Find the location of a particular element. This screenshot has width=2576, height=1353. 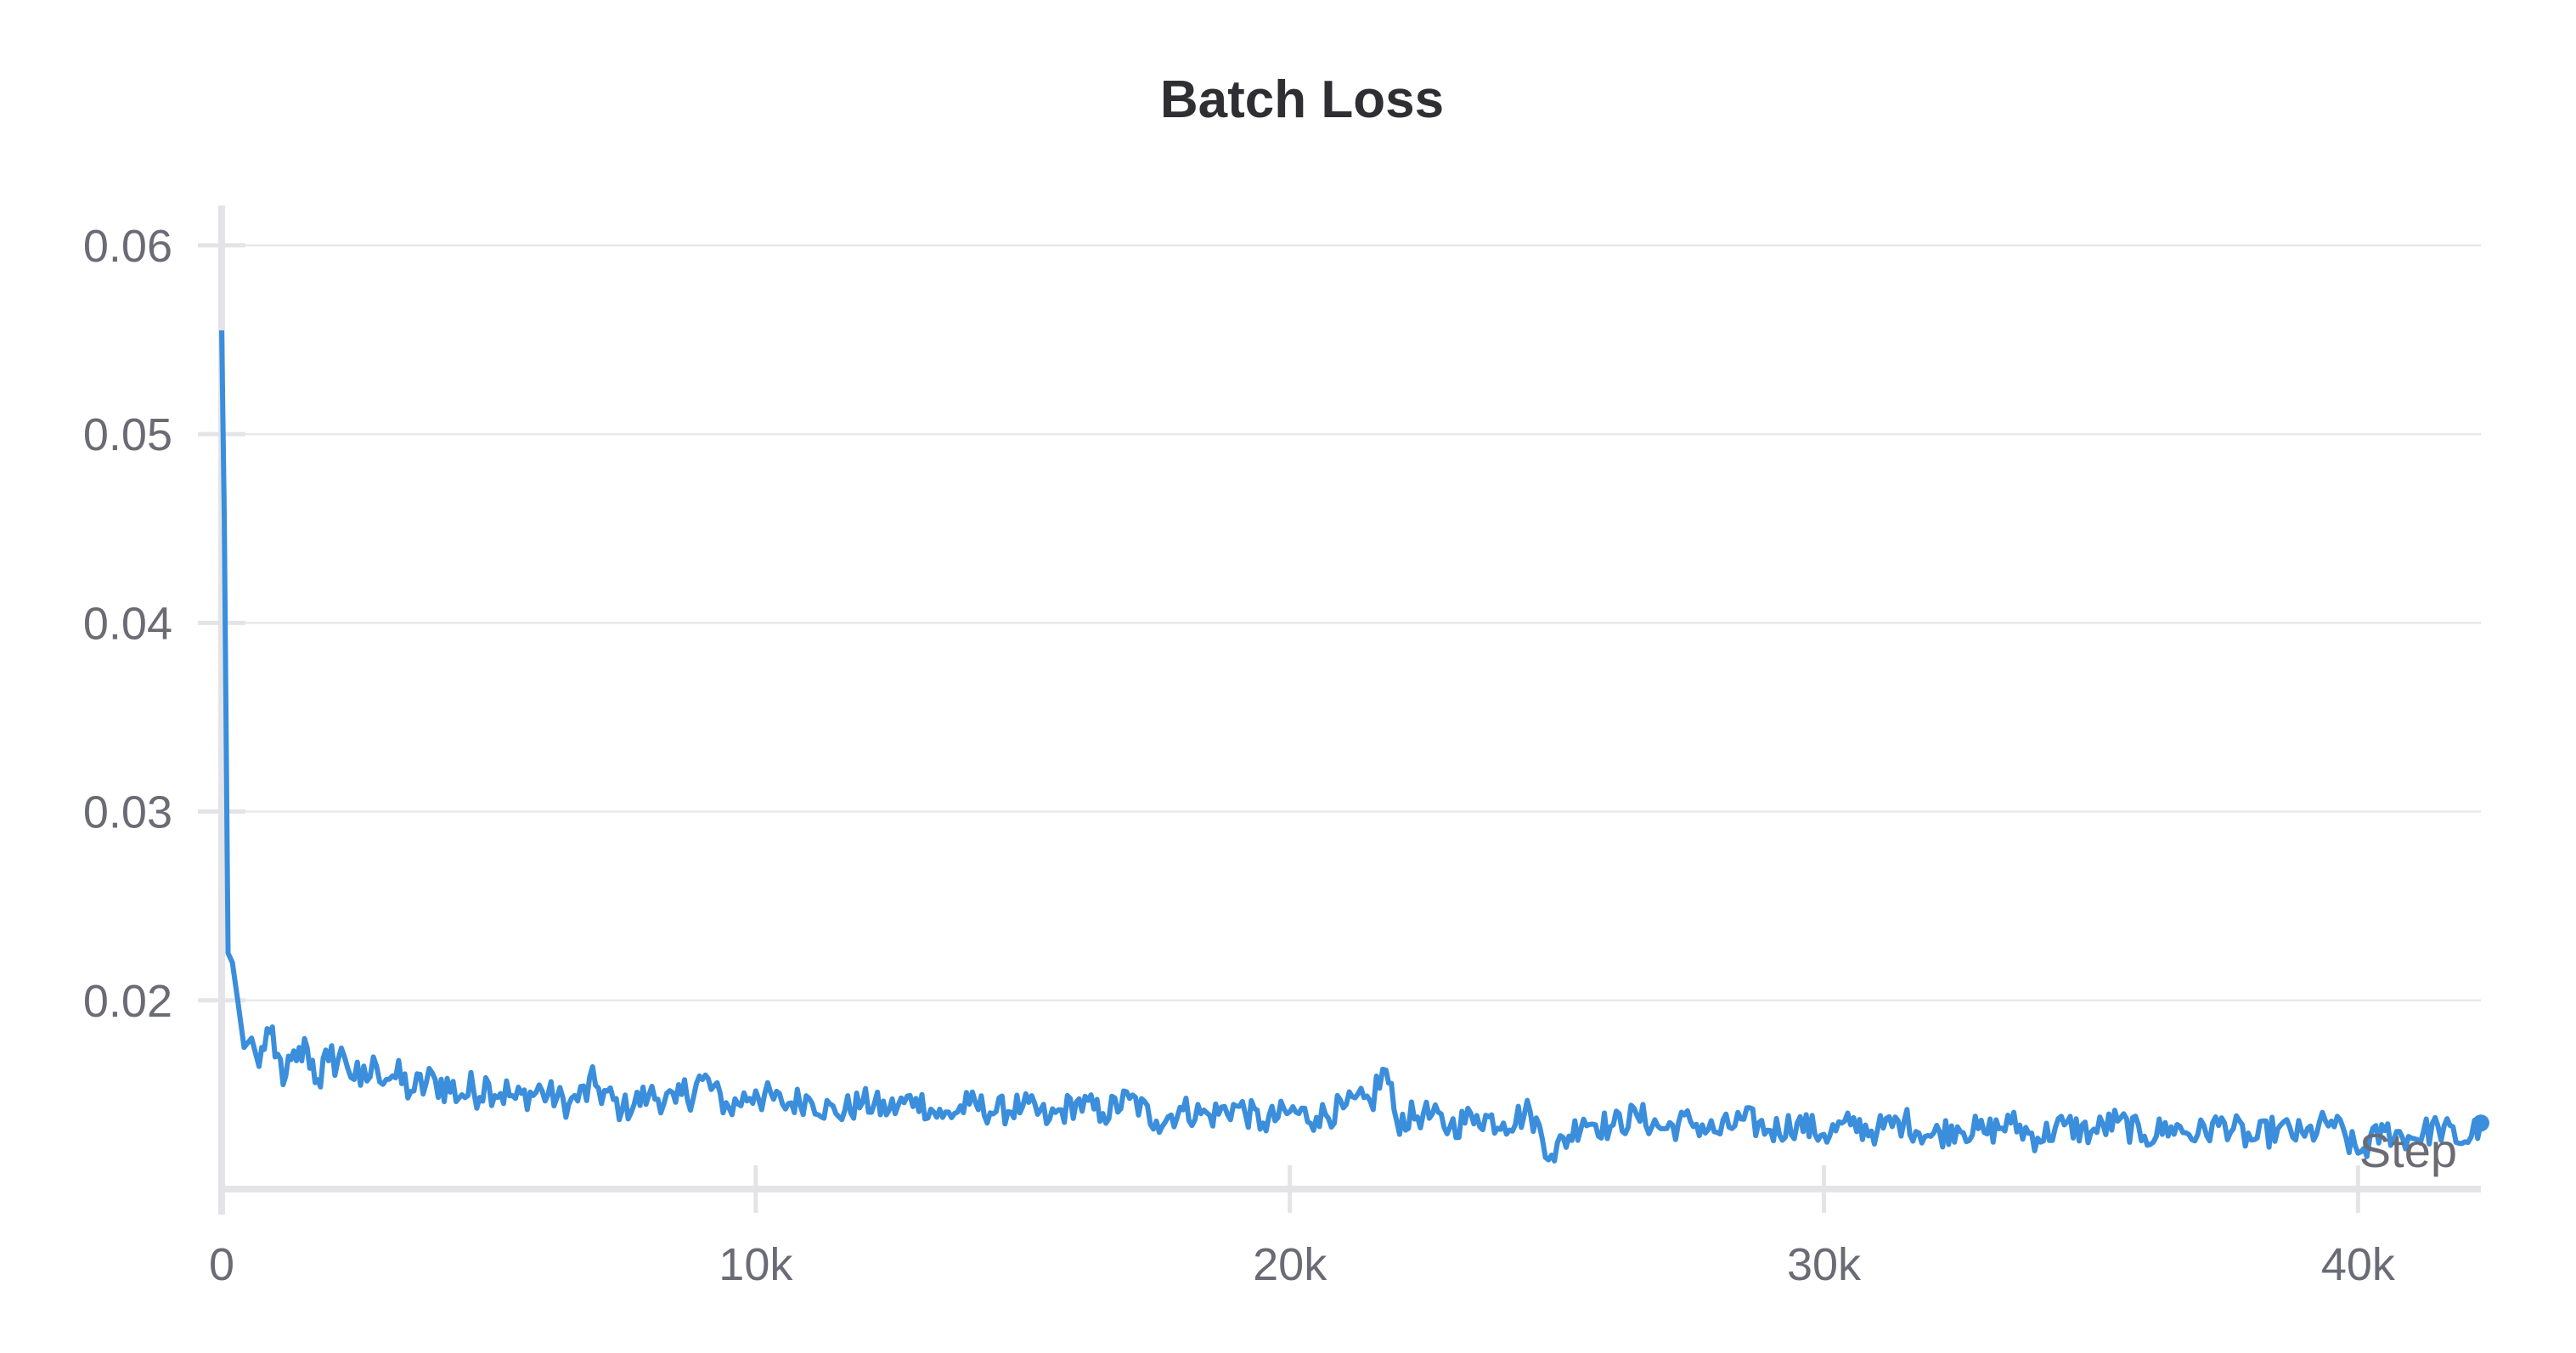

chart-title: Batch Loss is located at coordinates (1302, 99).